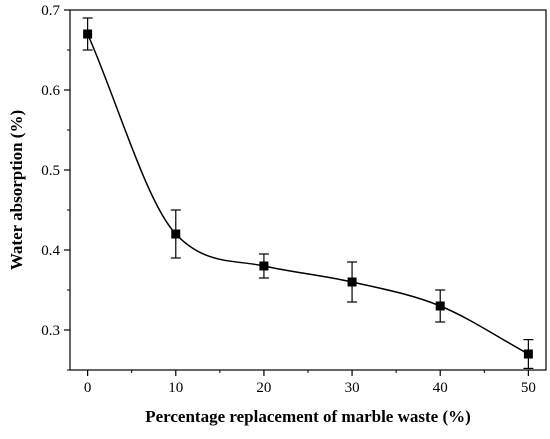 This screenshot has height=439, width=550. What do you see at coordinates (50, 331) in the screenshot?
I see `y-tick-label: 0.3` at bounding box center [50, 331].